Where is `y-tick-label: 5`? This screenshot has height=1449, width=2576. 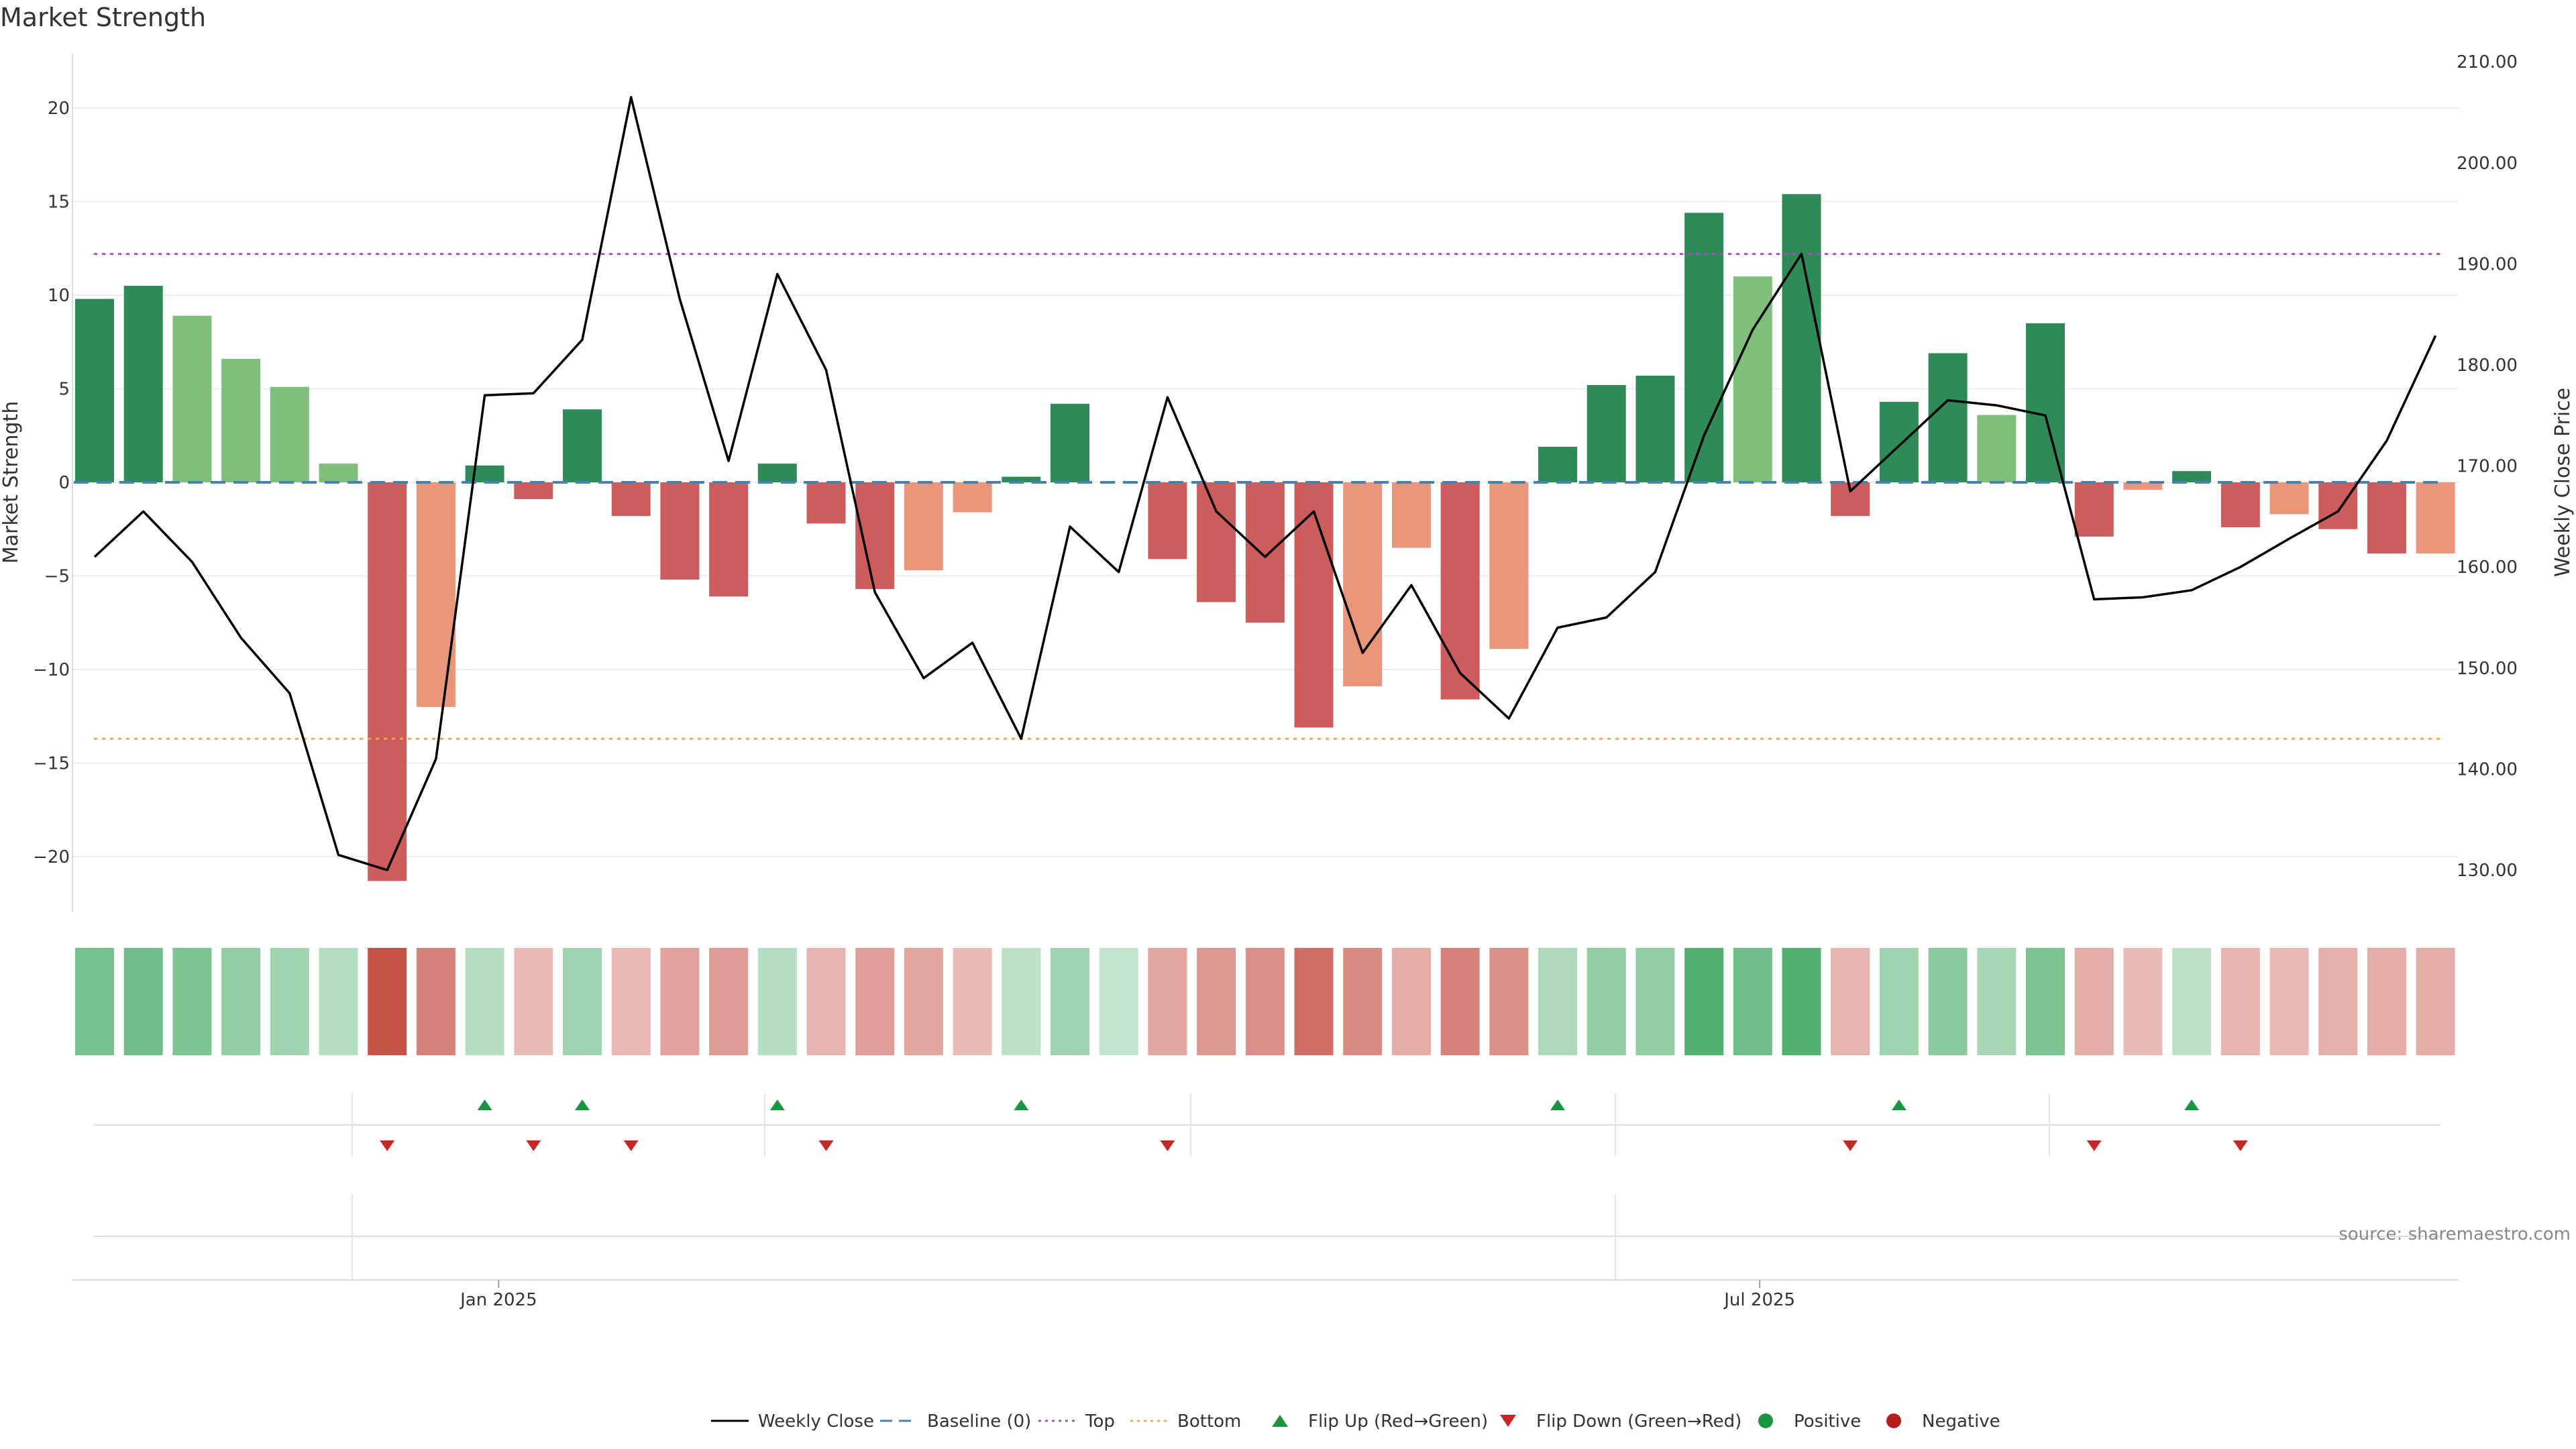 y-tick-label: 5 is located at coordinates (64, 390).